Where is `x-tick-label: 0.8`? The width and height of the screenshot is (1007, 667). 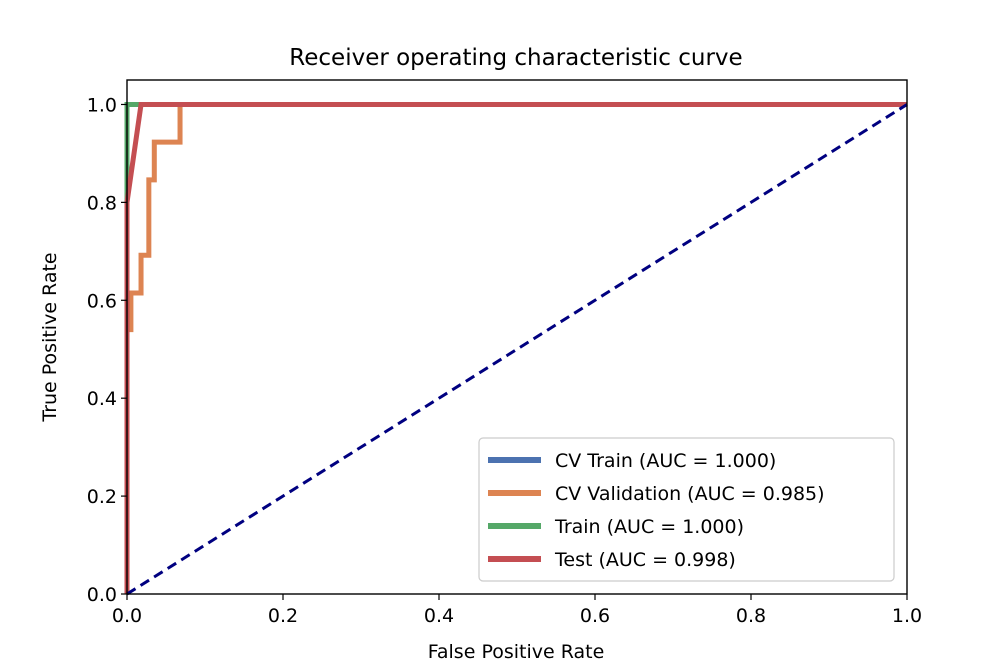
x-tick-label: 0.8 is located at coordinates (751, 616).